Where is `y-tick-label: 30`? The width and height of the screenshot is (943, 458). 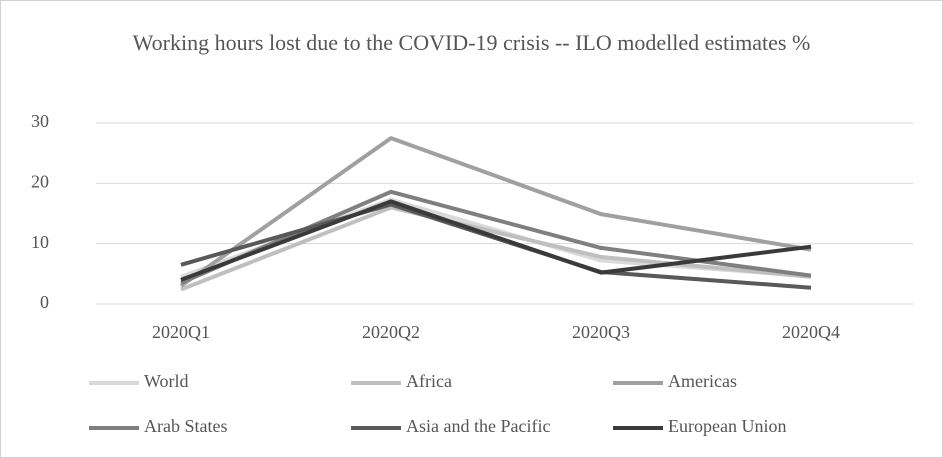 y-tick-label: 30 is located at coordinates (40, 121).